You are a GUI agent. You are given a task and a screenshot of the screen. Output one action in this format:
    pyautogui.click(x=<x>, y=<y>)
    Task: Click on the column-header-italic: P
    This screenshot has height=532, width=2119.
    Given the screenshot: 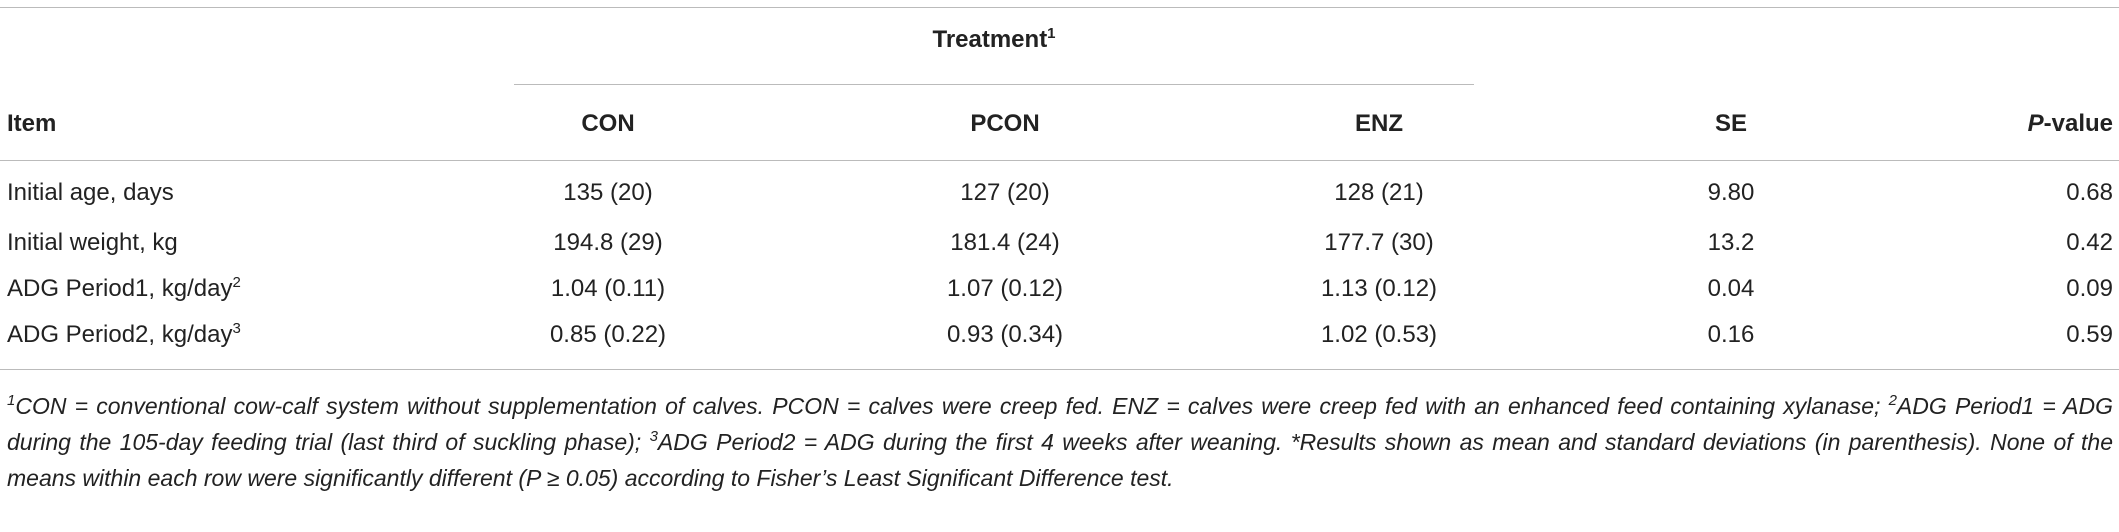 What is the action you would take?
    pyautogui.click(x=2035, y=123)
    